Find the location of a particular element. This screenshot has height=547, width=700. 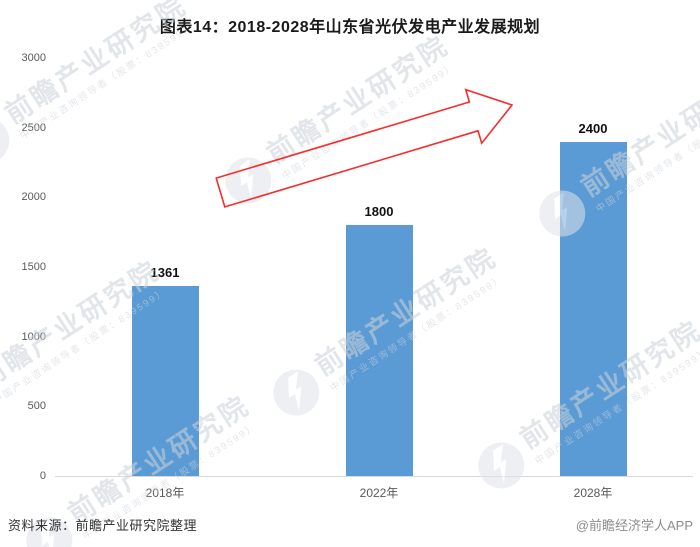

x-category-label: 2018年 is located at coordinates (165, 493).